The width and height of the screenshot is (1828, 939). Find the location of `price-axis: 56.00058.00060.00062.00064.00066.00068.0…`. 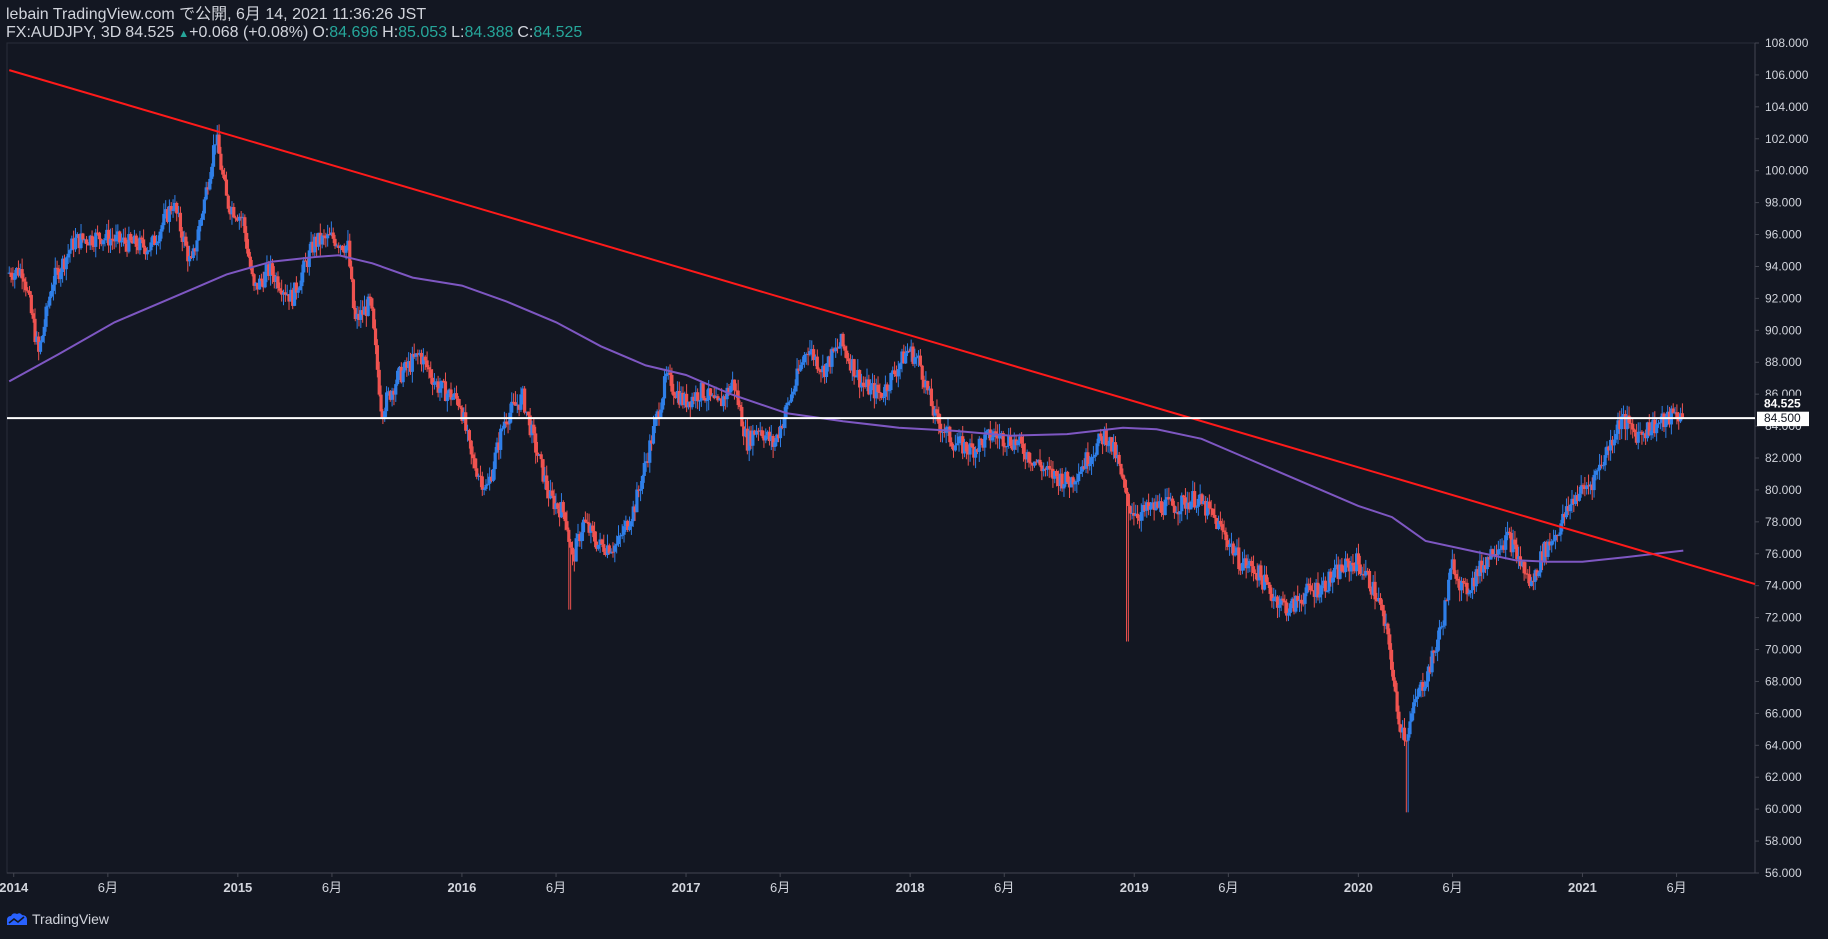

price-axis: 56.00058.00060.00062.00064.00066.00068.0… is located at coordinates (1782, 458).